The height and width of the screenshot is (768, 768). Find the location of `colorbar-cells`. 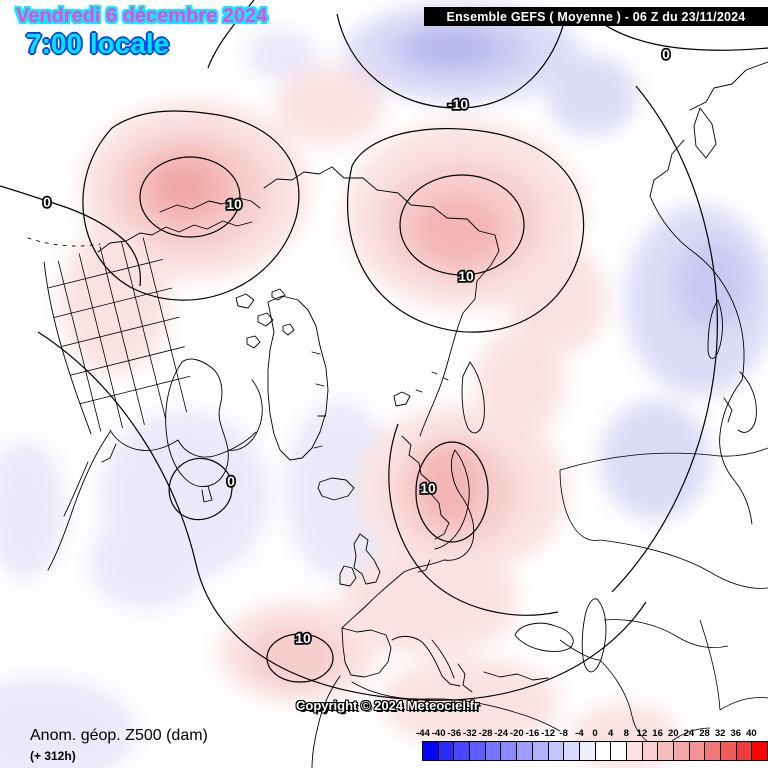

colorbar-cells is located at coordinates (595, 751).